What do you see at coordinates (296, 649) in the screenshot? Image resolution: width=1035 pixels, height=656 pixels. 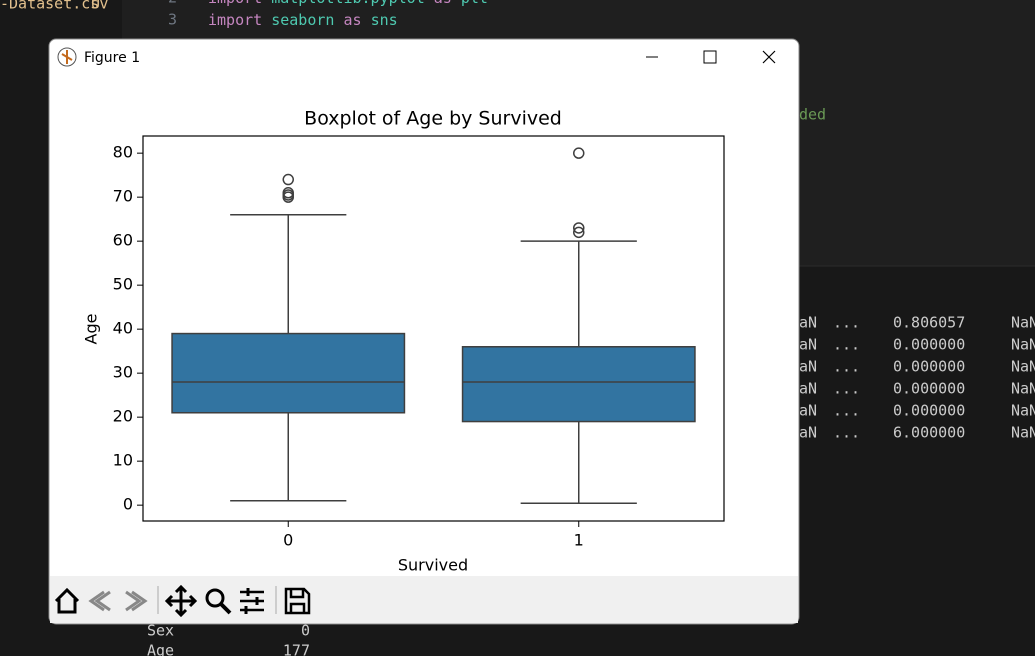 I see `count-value: 177` at bounding box center [296, 649].